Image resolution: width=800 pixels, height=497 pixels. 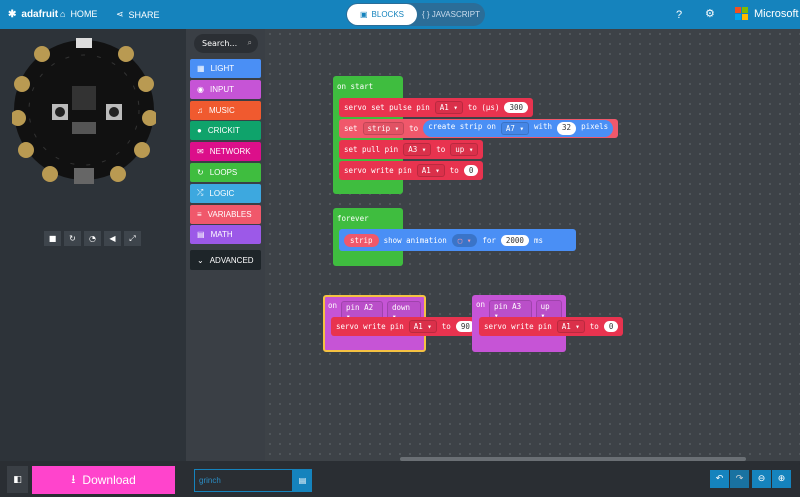 What do you see at coordinates (201, 68) in the screenshot?
I see `grid-icon: ▦` at bounding box center [201, 68].